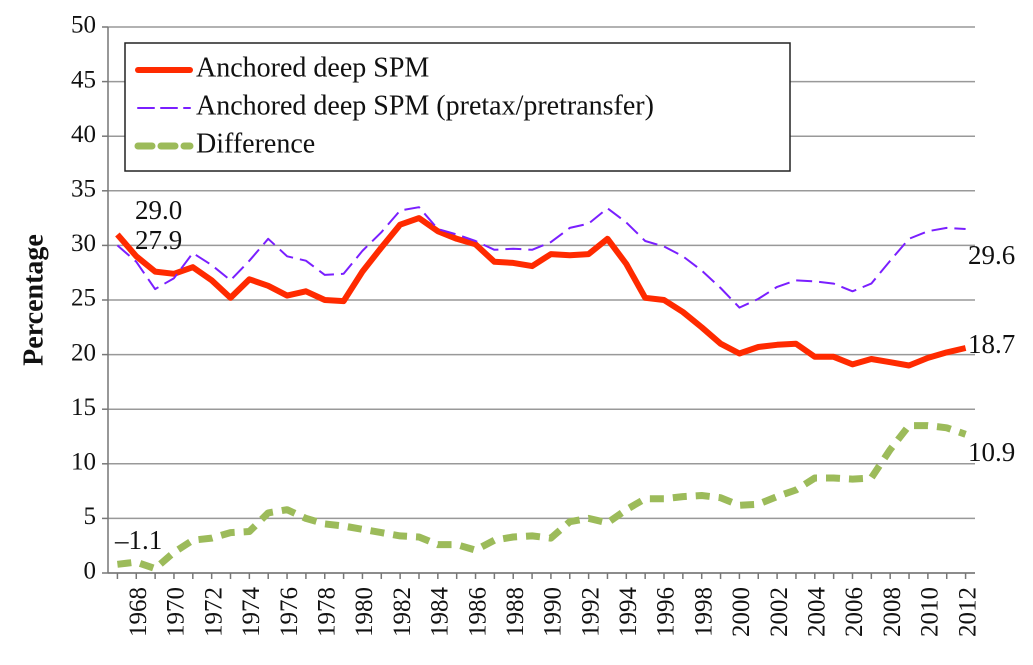 The image size is (1033, 665). What do you see at coordinates (326, 612) in the screenshot?
I see `x-tick-label: 1978` at bounding box center [326, 612].